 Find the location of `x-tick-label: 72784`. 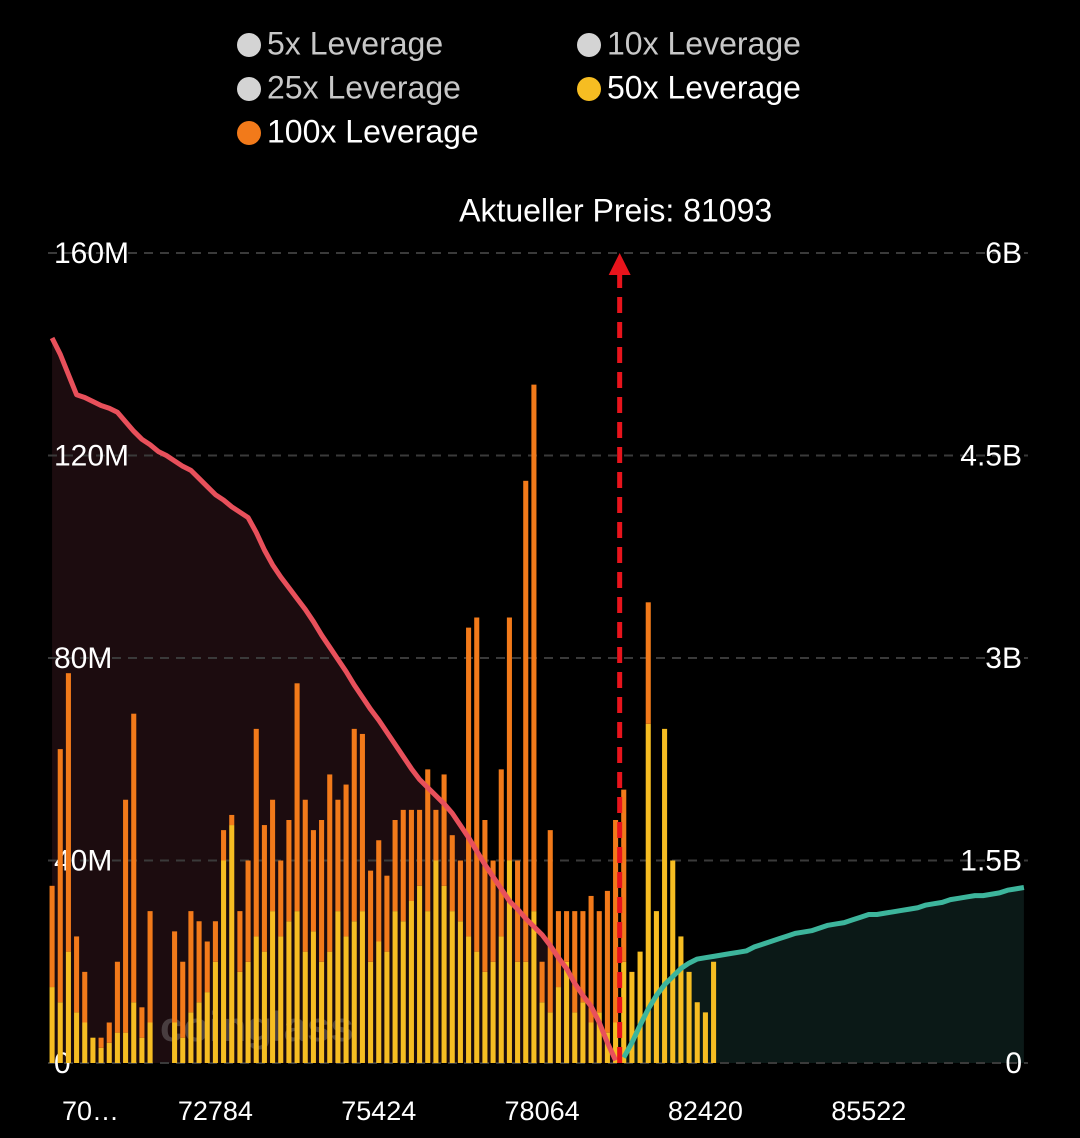

x-tick-label: 72784 is located at coordinates (215, 1111).